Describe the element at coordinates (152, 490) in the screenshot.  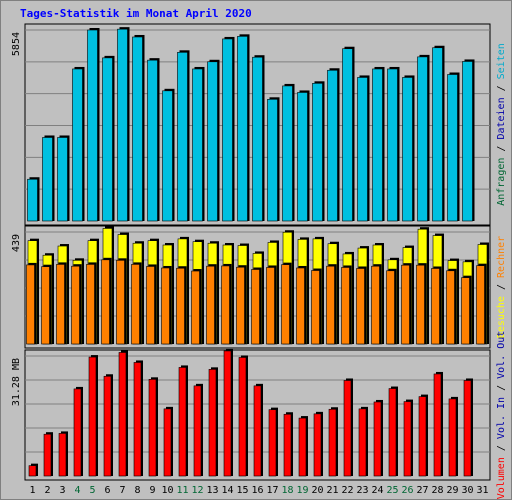
I see `x-tick-label-9: 9` at that location.